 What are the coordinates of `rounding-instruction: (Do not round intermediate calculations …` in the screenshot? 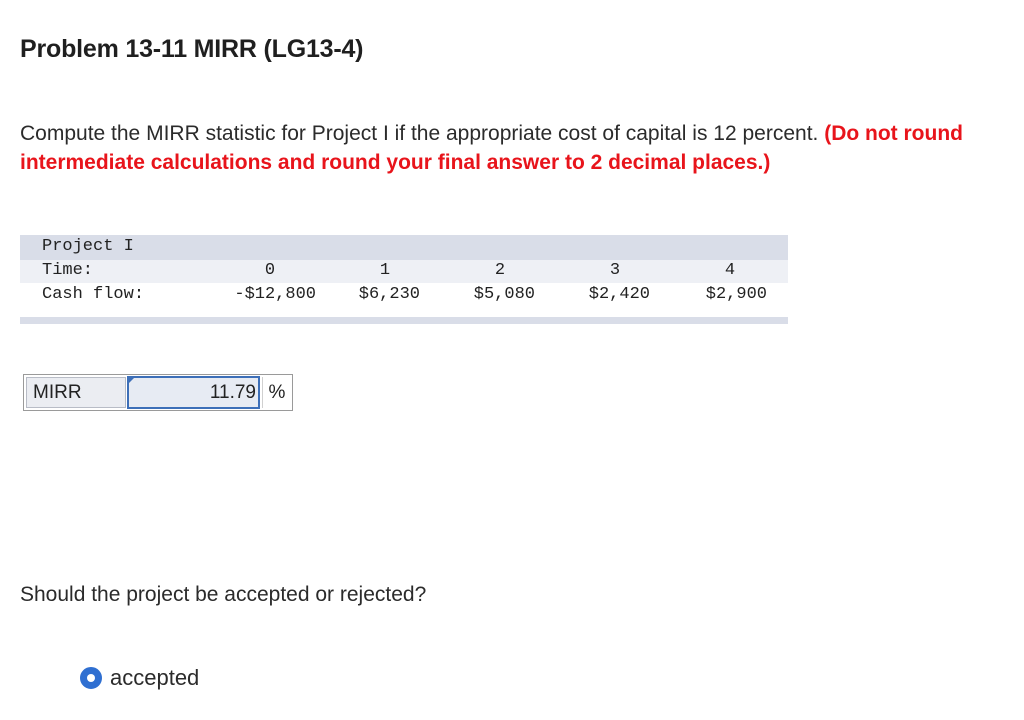 It's located at (491, 148).